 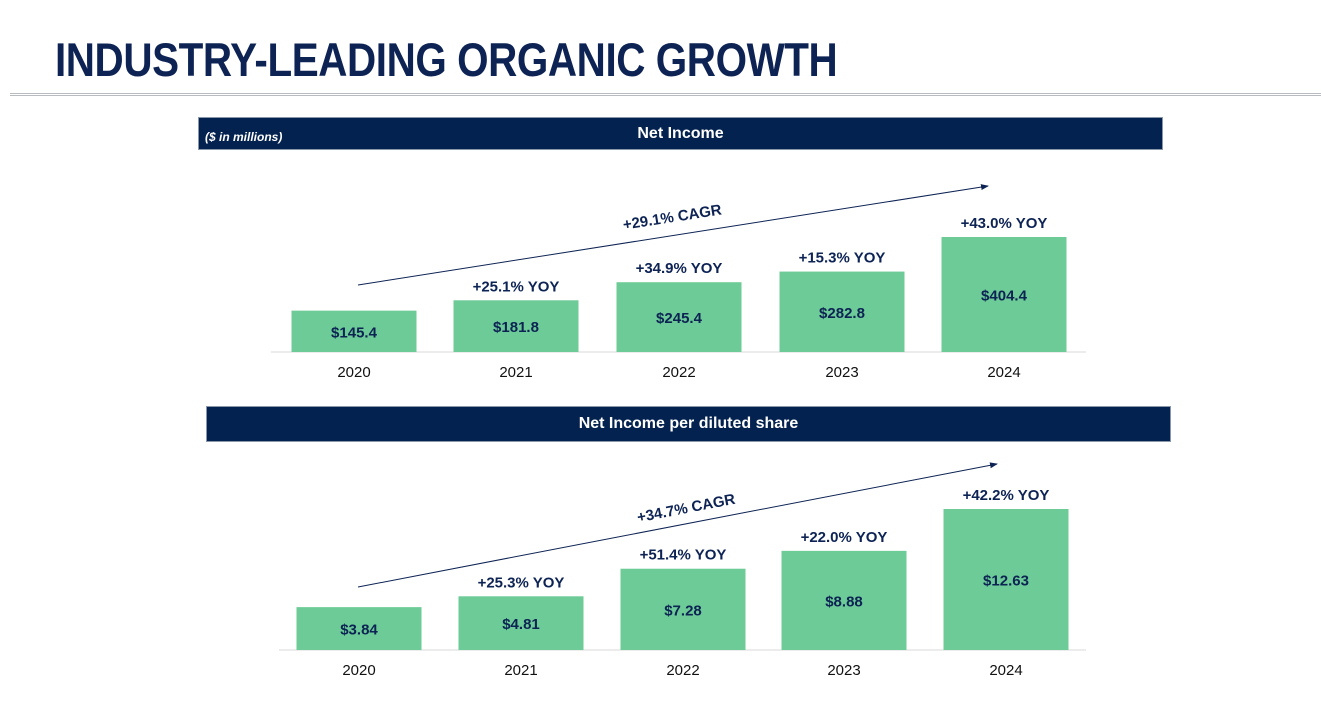 I want to click on net-income-banner: ($ in millions) Net Income, so click(x=680, y=133).